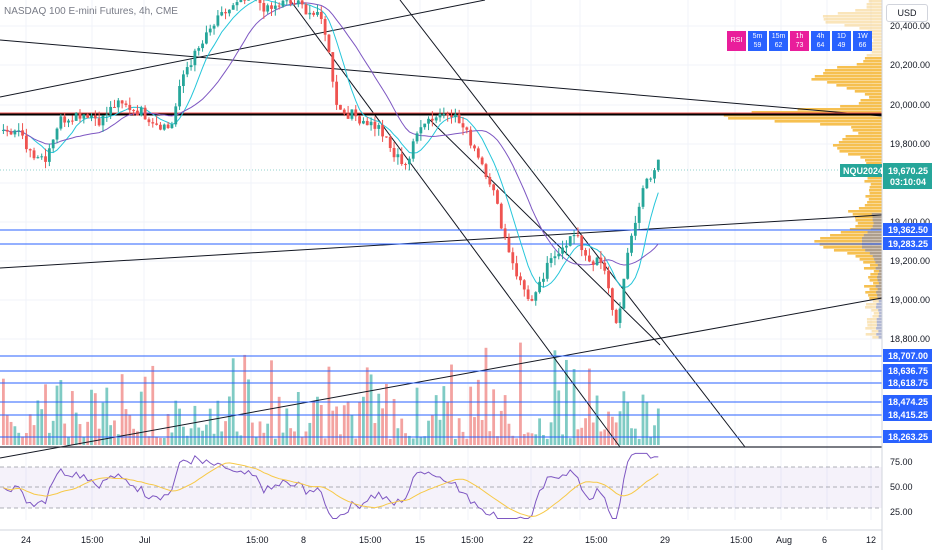  What do you see at coordinates (910, 339) in the screenshot?
I see `price-tick-label: 18,800.00` at bounding box center [910, 339].